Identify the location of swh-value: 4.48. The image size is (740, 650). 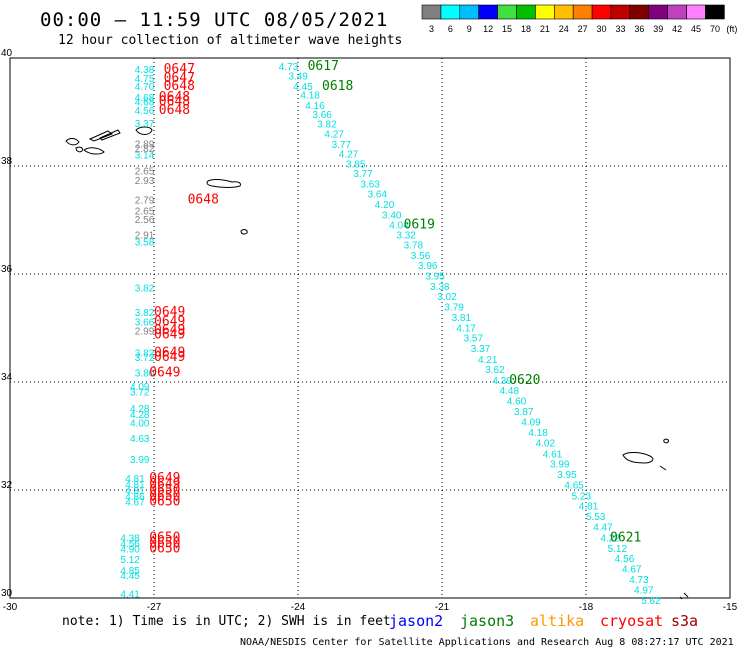
(510, 391).